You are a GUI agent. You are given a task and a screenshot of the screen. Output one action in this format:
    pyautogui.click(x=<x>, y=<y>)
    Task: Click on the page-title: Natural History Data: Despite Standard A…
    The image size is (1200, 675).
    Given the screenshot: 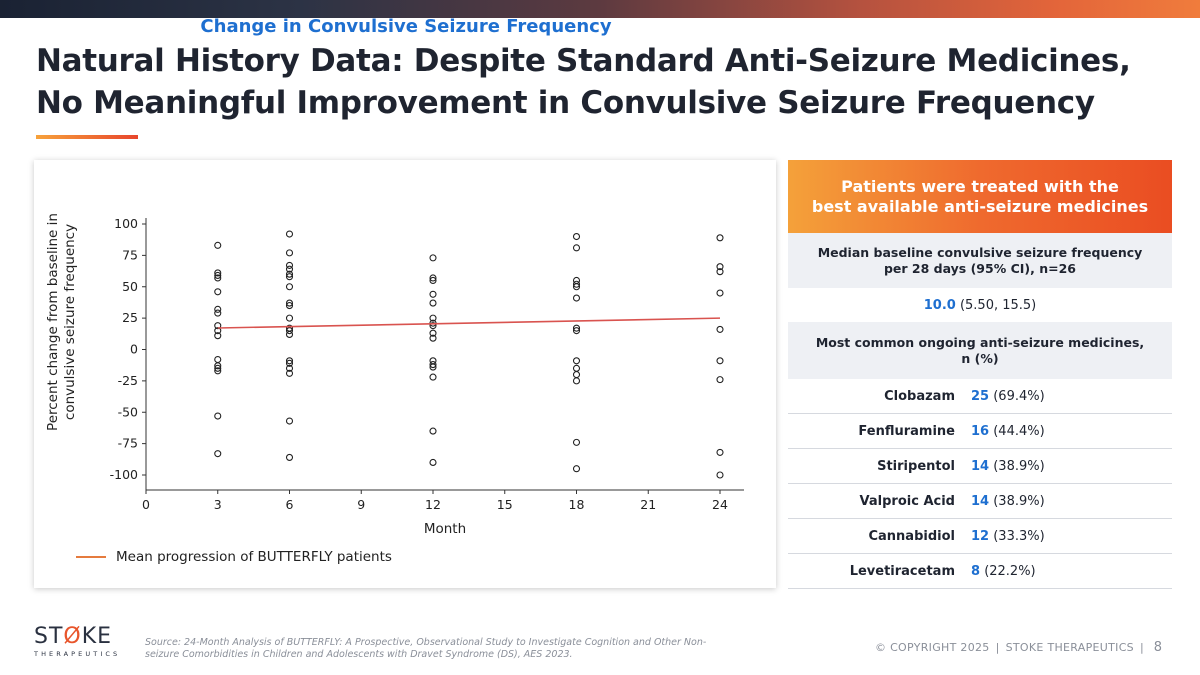 What is the action you would take?
    pyautogui.click(x=606, y=82)
    